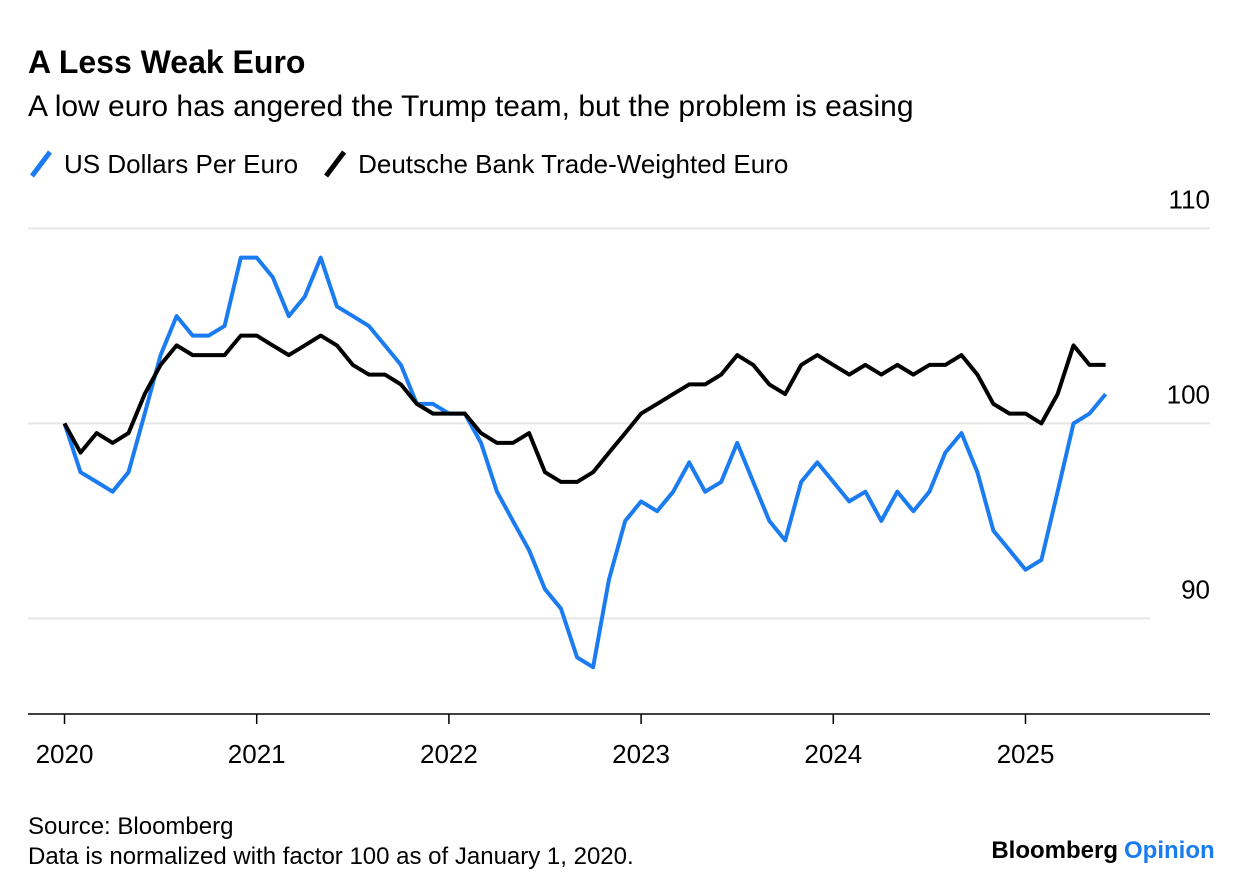 This screenshot has height=894, width=1240. What do you see at coordinates (1195, 589) in the screenshot?
I see `y-tick-label: 90` at bounding box center [1195, 589].